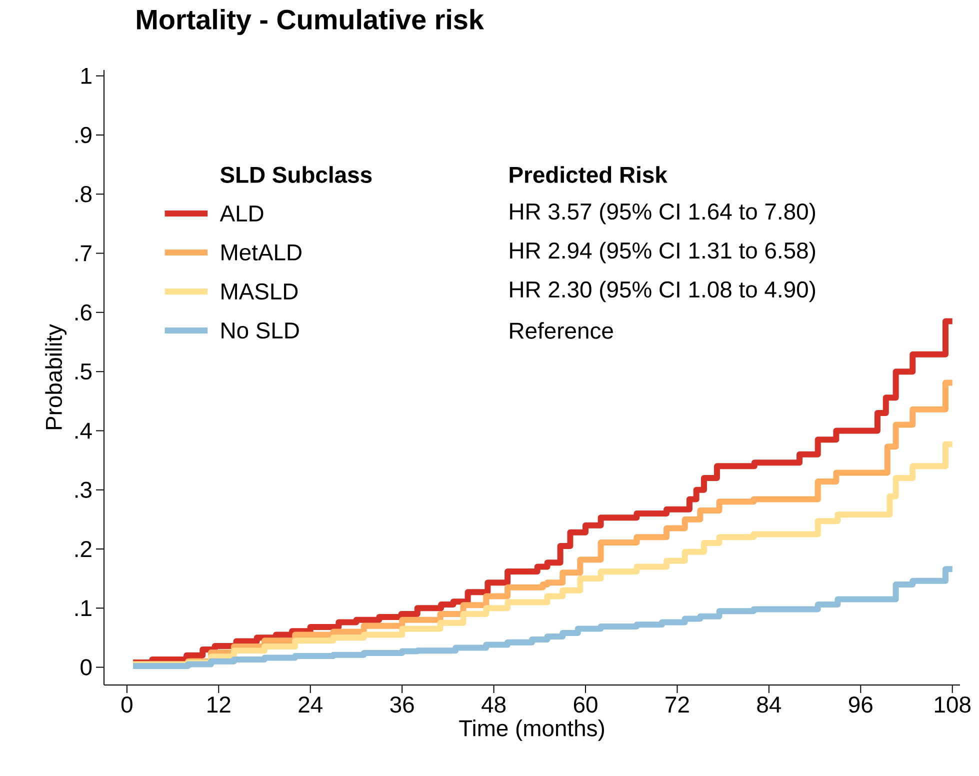 This screenshot has height=776, width=979. Describe the element at coordinates (310, 704) in the screenshot. I see `x-tick-label: 24` at that location.